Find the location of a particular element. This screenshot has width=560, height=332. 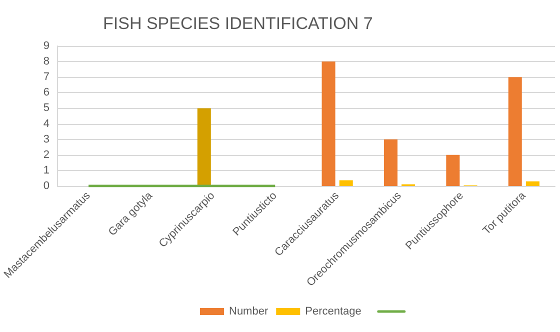

chart-title: FISH SPECIES IDENTIFICATION 7 is located at coordinates (238, 23).